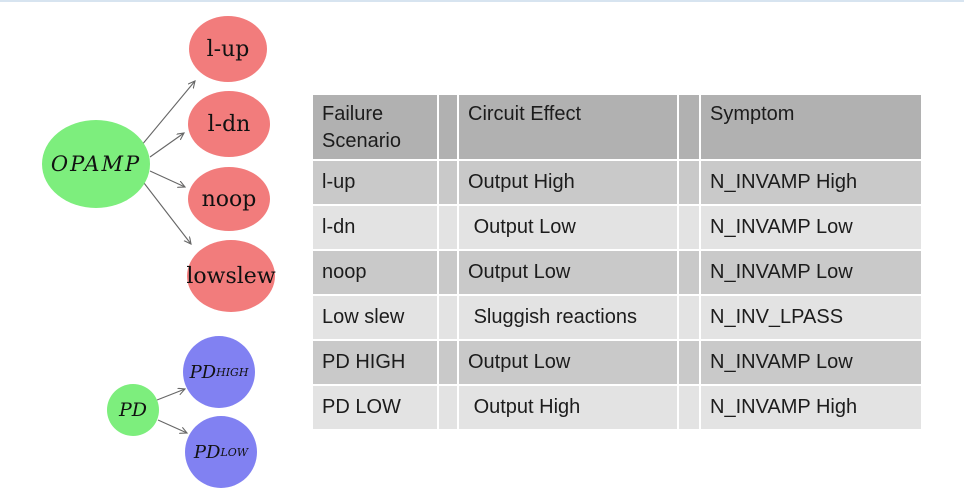  What do you see at coordinates (166, 145) in the screenshot?
I see `edge-opamp-ldn` at bounding box center [166, 145].